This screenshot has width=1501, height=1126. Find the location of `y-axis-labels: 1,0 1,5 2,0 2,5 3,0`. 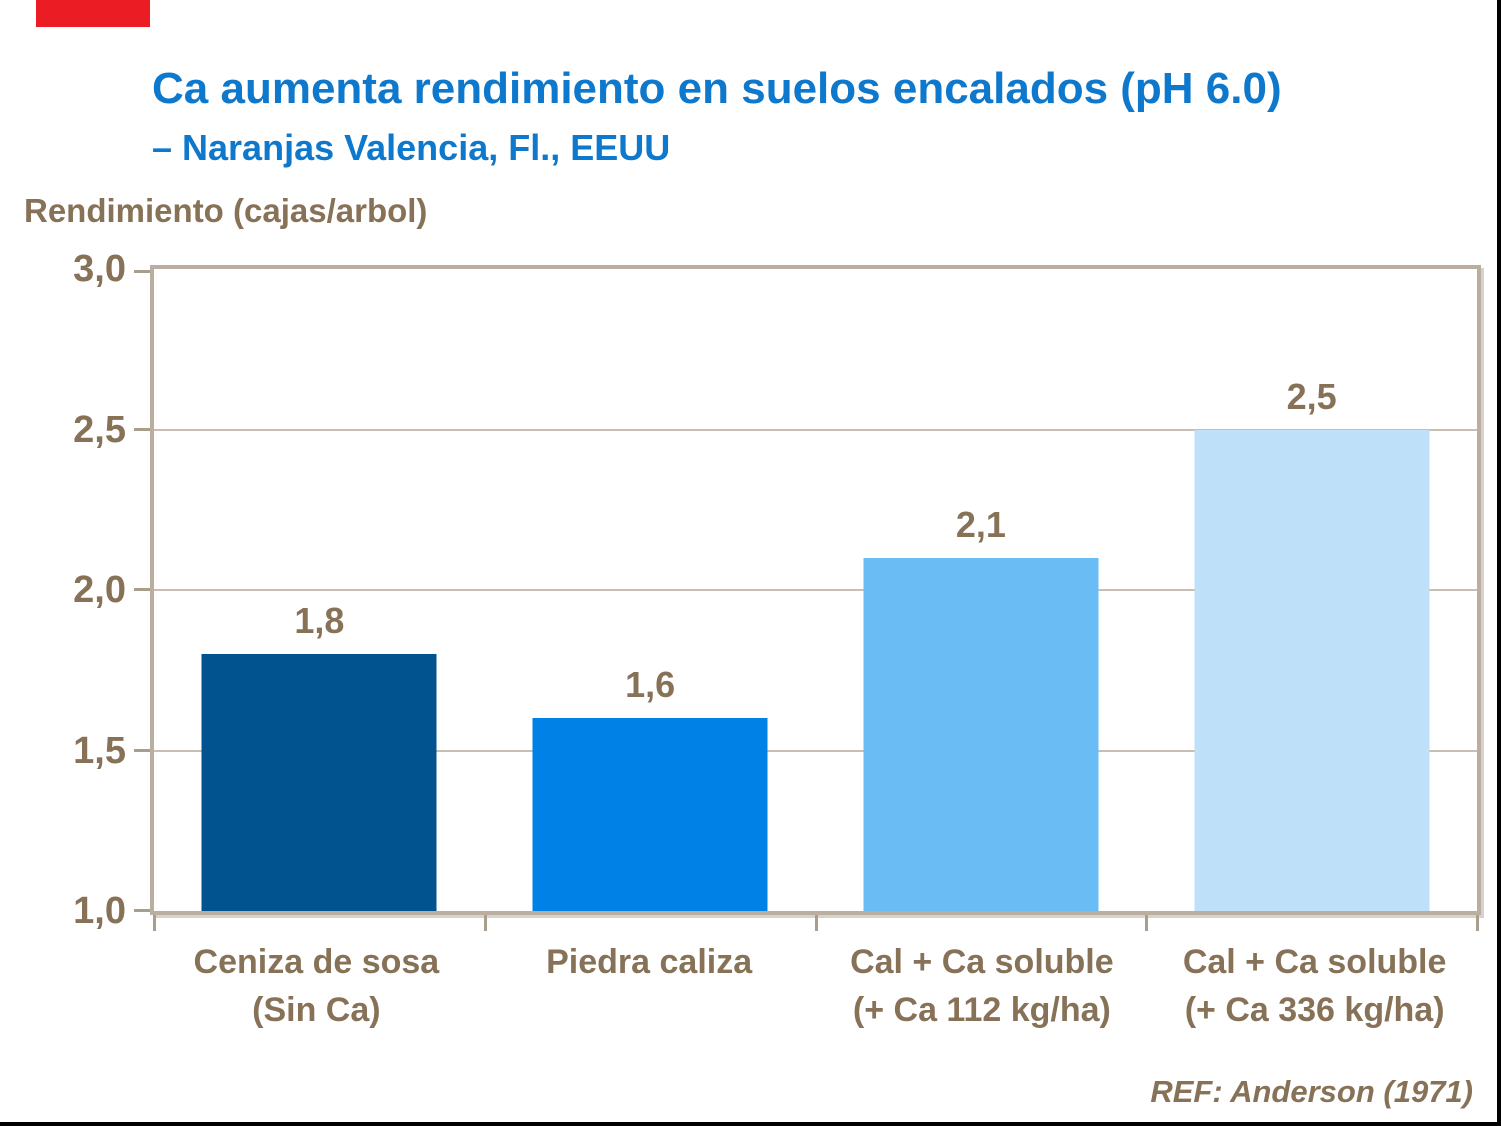

y-axis-labels: 1,0 1,5 2,0 2,5 3,0 is located at coordinates (63, 590).